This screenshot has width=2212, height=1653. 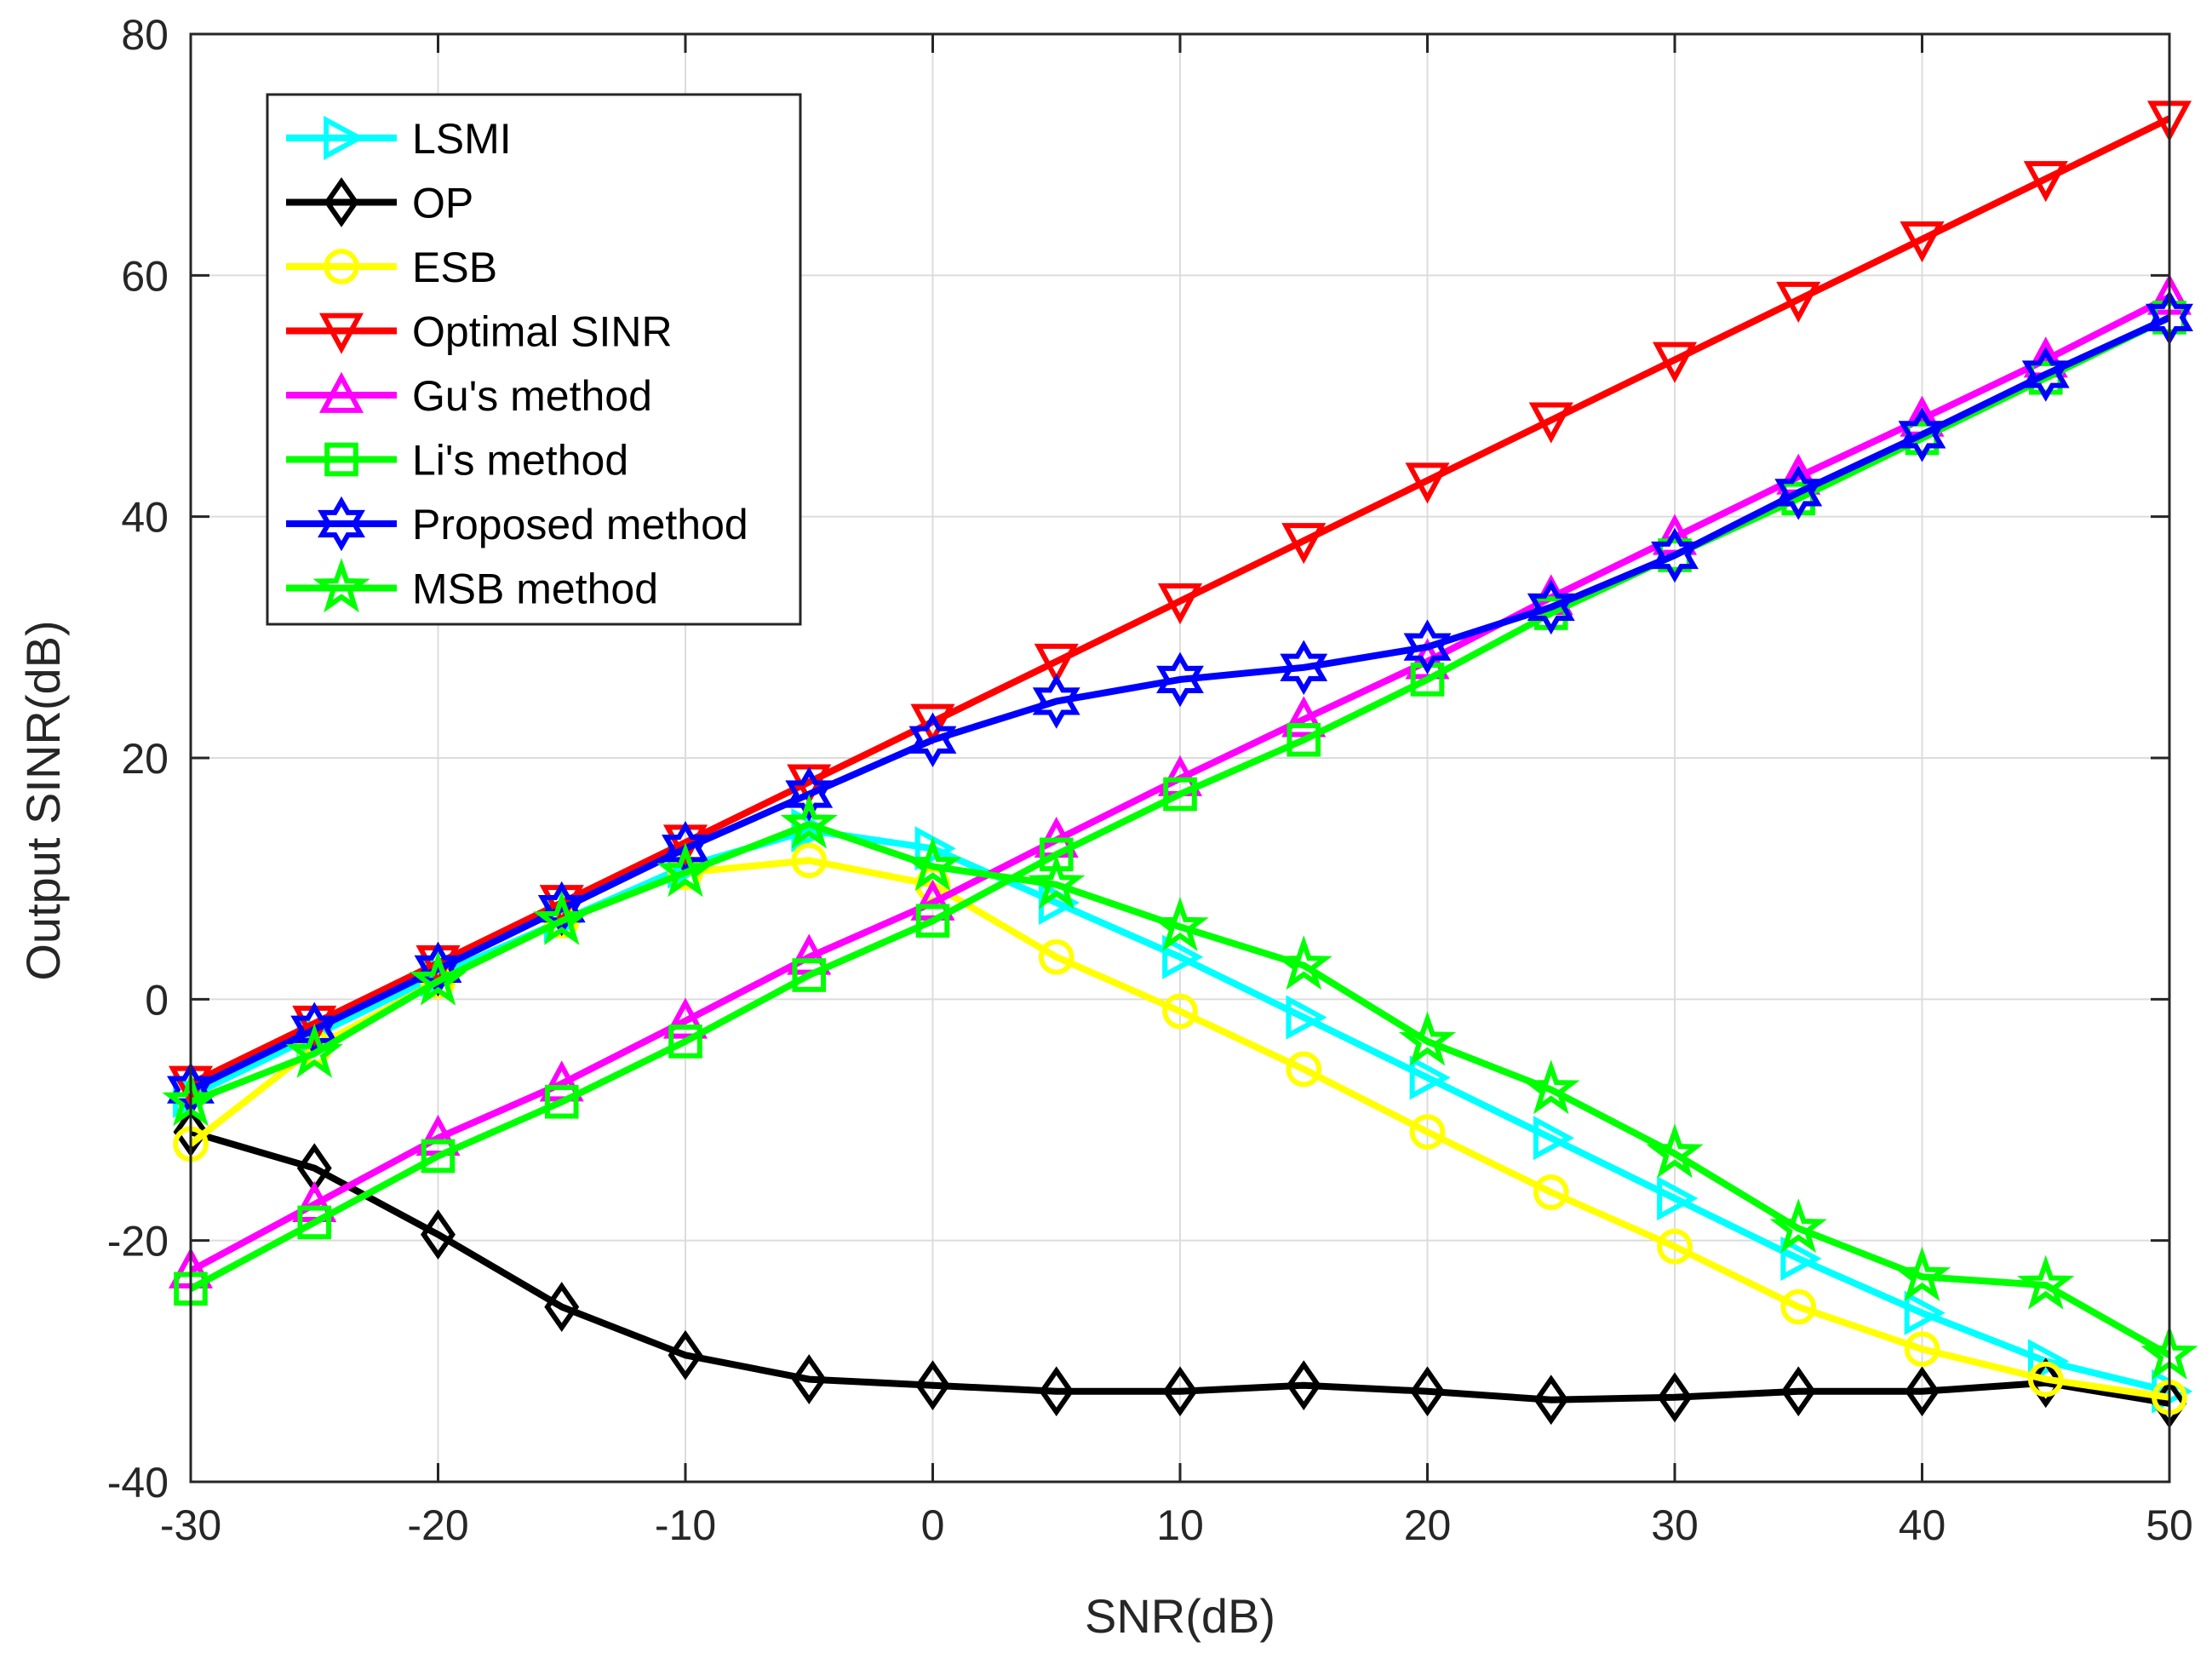 I want to click on x-axis-title: SNR(dB), so click(x=1180, y=1616).